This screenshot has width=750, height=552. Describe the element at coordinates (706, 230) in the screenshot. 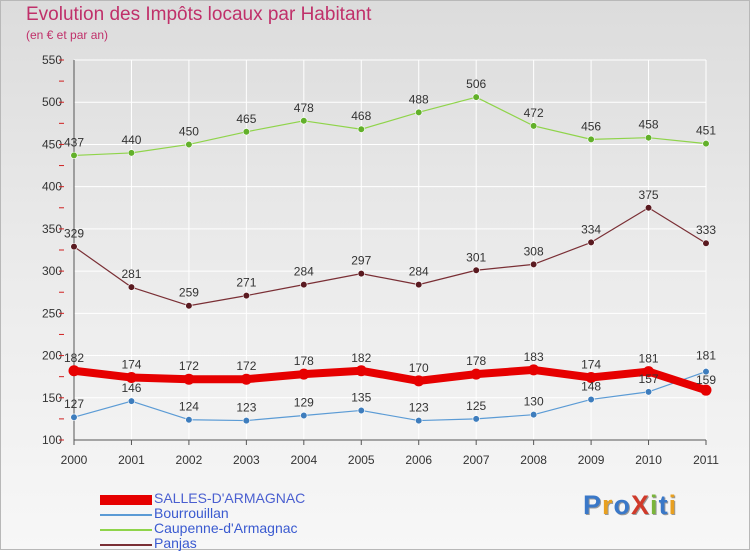

I see `data-label: 333` at that location.